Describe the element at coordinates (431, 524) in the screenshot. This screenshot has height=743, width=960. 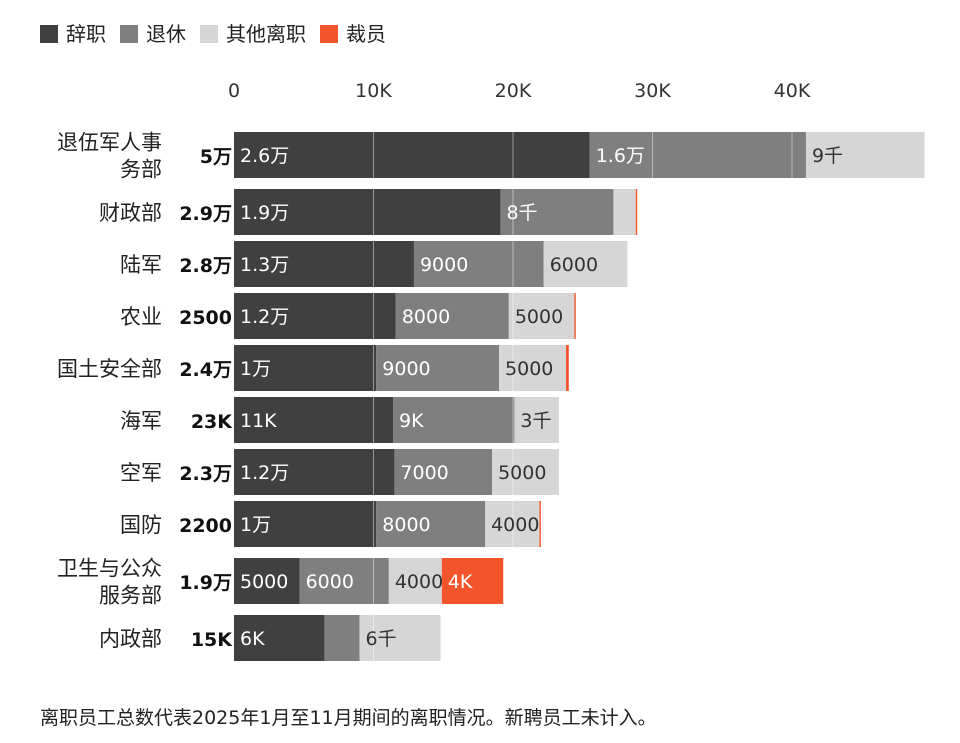
I see `bar-row7-seg1` at that location.